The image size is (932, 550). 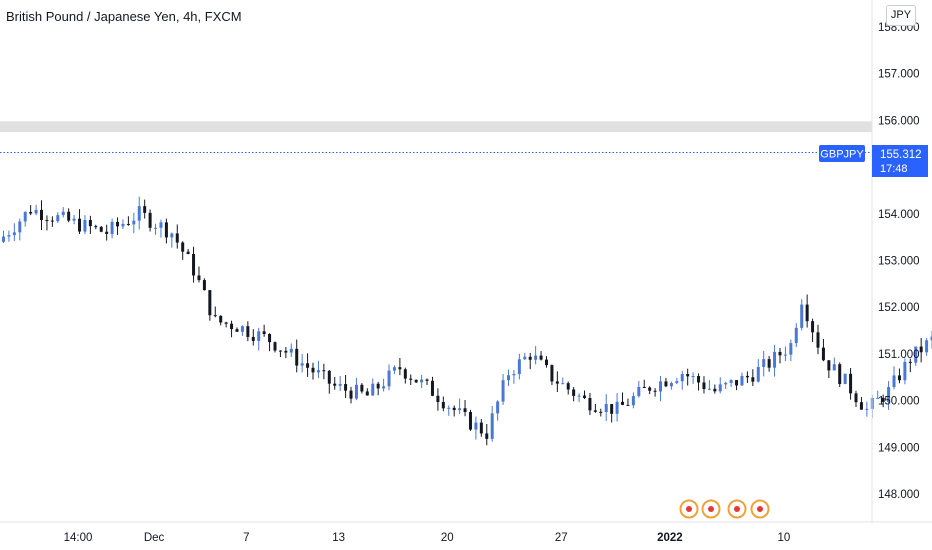 I want to click on time-axis: 14:00 Dec 7 13 20 27 2022 10, so click(x=427, y=538).